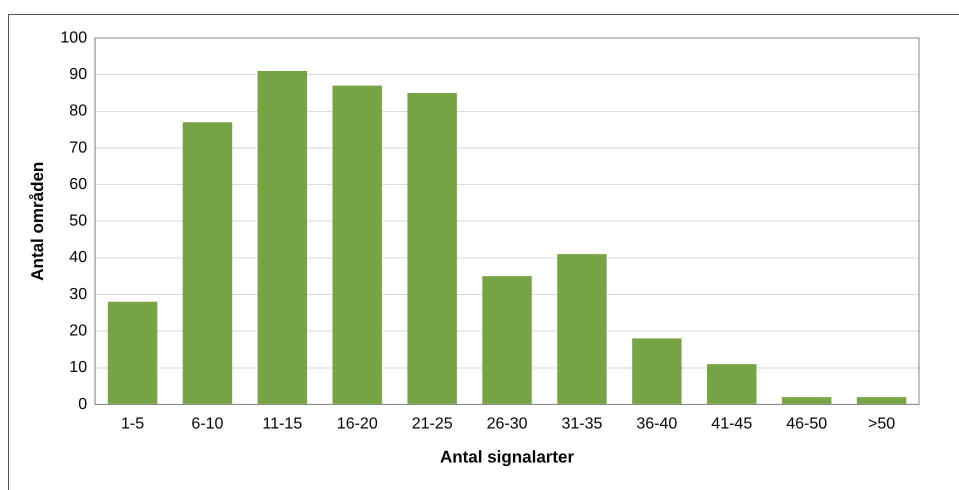 This screenshot has width=959, height=490. What do you see at coordinates (37, 221) in the screenshot?
I see `y-axis-title: Antal områden` at bounding box center [37, 221].